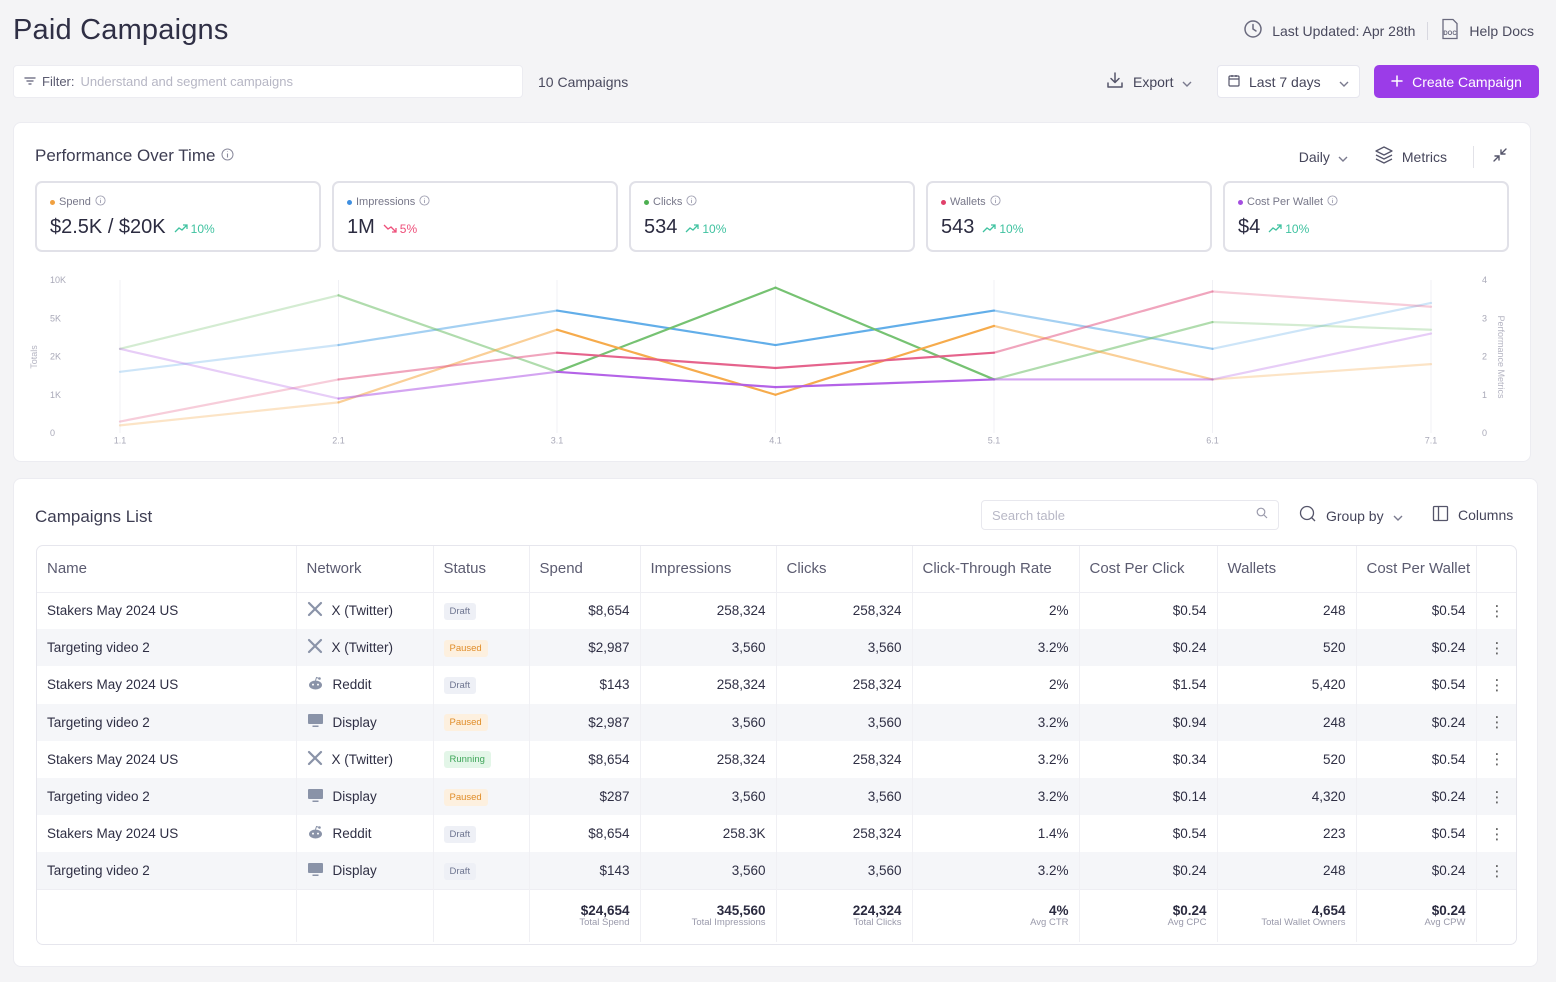 This screenshot has width=1556, height=982. Describe the element at coordinates (1069, 216) in the screenshot. I see `metric-card-wallets: Wallets 543 10%` at that location.